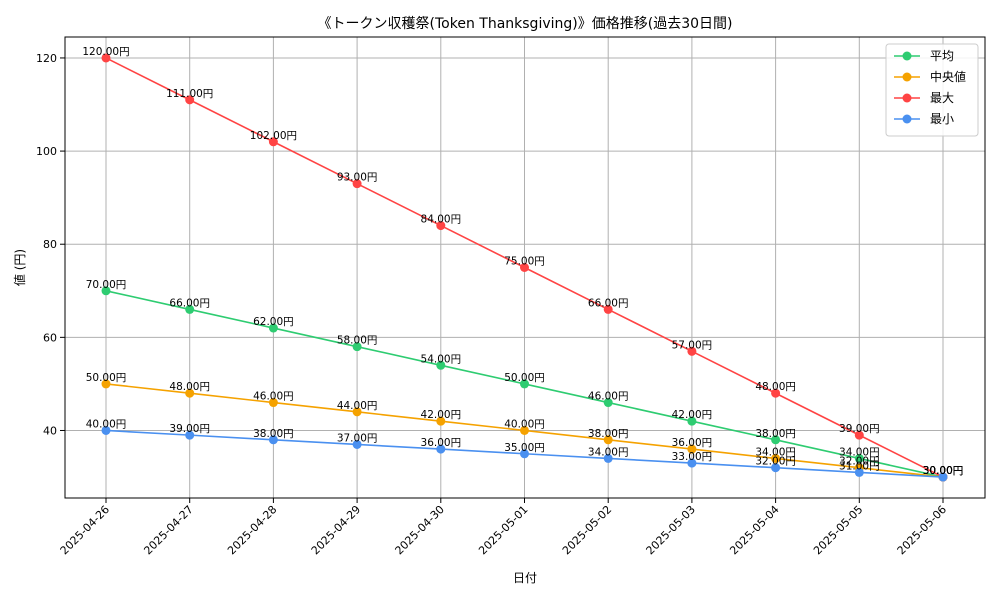 This screenshot has height=604, width=1000. I want to click on data-label: 30.00円, so click(943, 471).